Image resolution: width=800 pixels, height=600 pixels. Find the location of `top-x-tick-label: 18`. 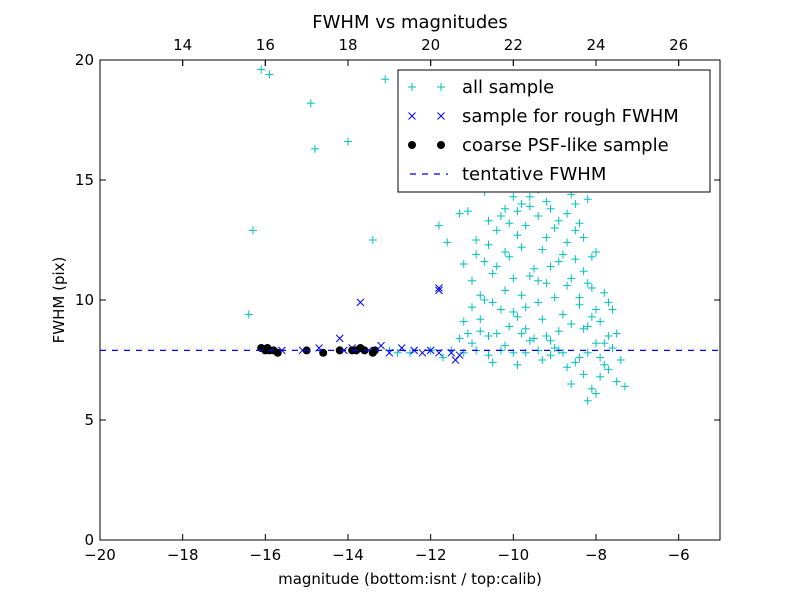

top-x-tick-label: 18 is located at coordinates (347, 45).